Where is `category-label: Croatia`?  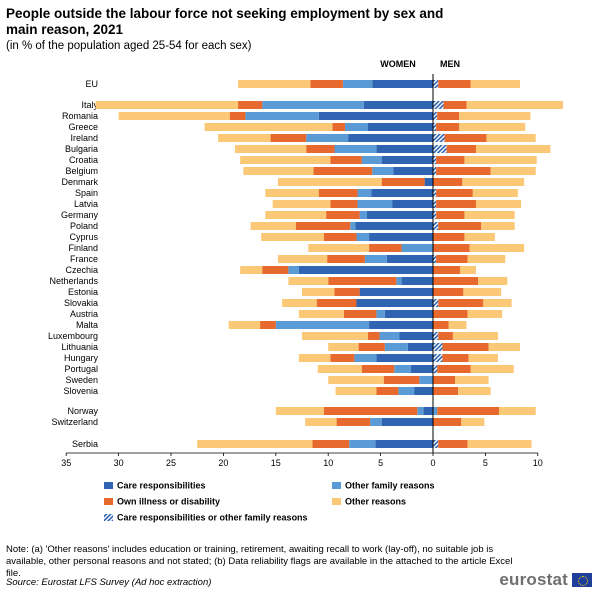 category-label: Croatia is located at coordinates (83, 160).